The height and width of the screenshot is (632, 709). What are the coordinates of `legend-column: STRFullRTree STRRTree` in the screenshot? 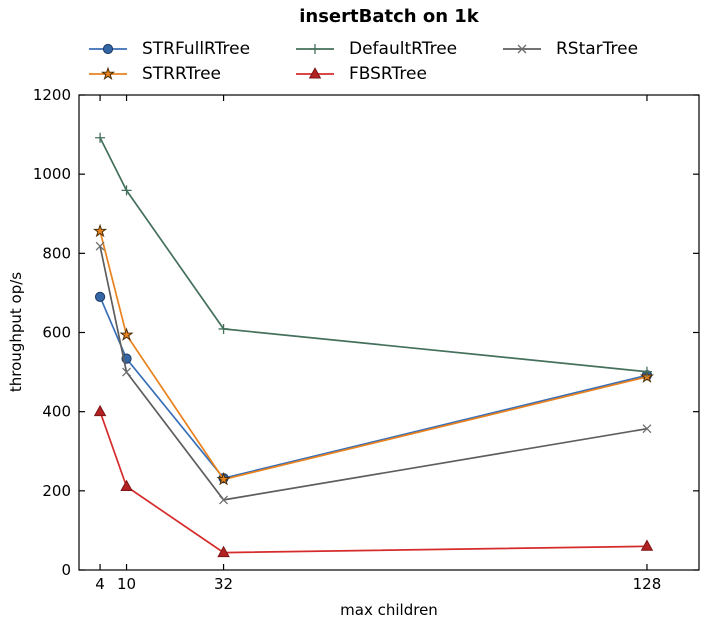 It's located at (169, 61).